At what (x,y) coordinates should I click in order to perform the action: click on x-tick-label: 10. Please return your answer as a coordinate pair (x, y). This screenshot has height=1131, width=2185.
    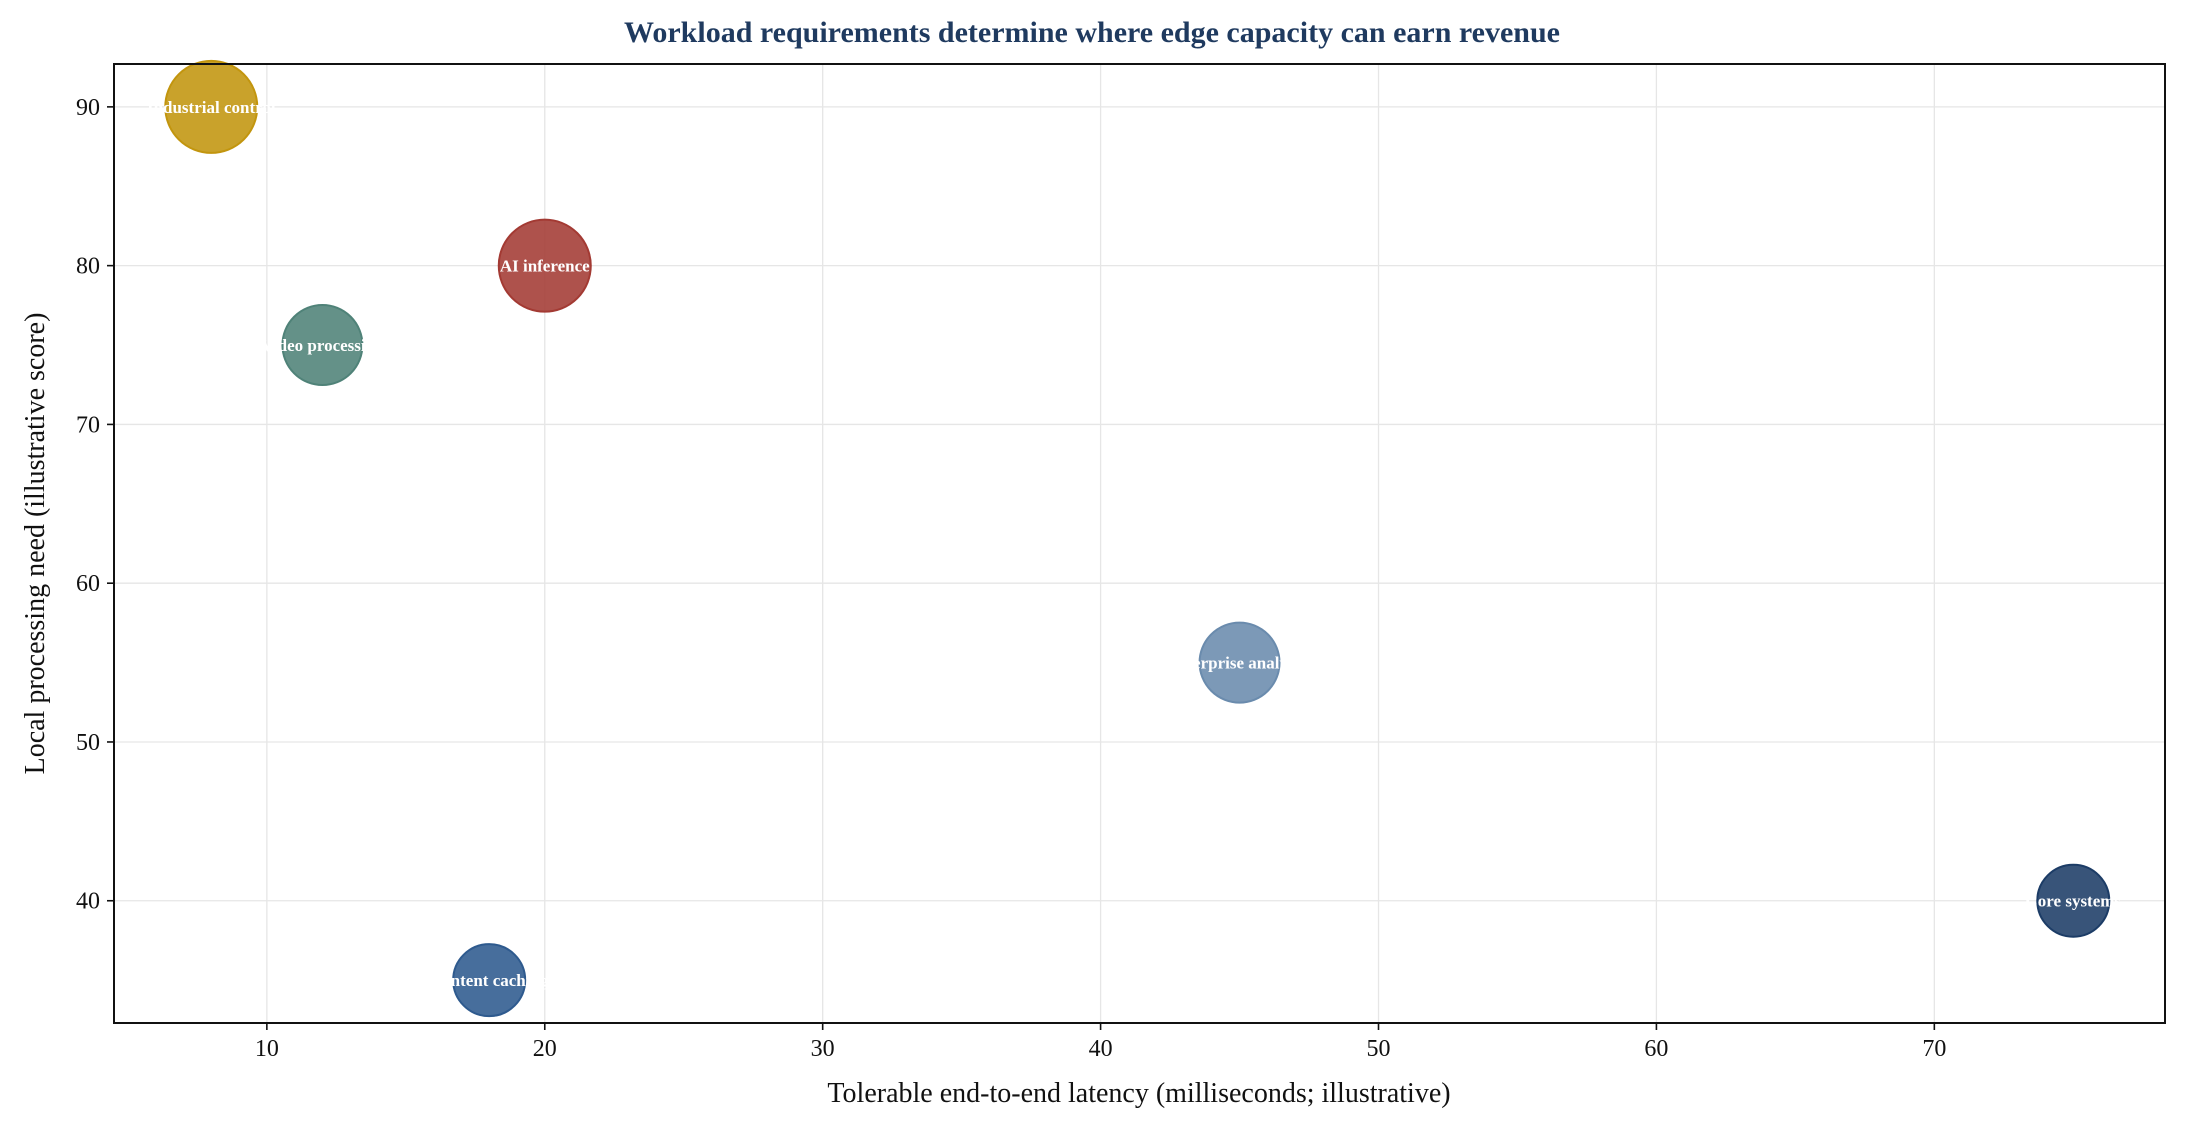
    Looking at the image, I should click on (267, 1049).